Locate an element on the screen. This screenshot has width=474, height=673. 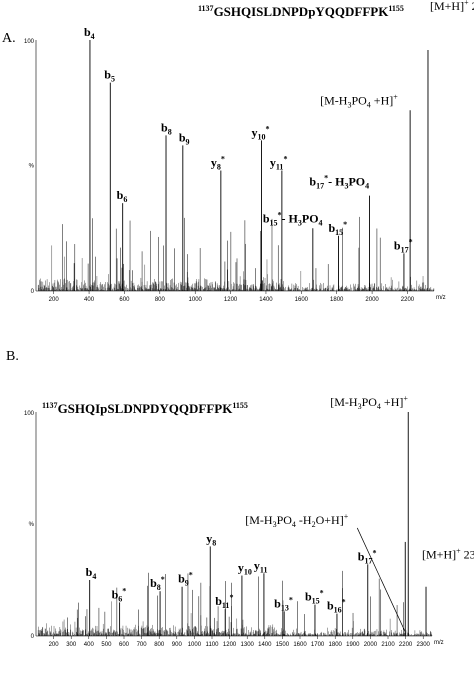
x-tick-label: 300 is located at coordinates (71, 645).